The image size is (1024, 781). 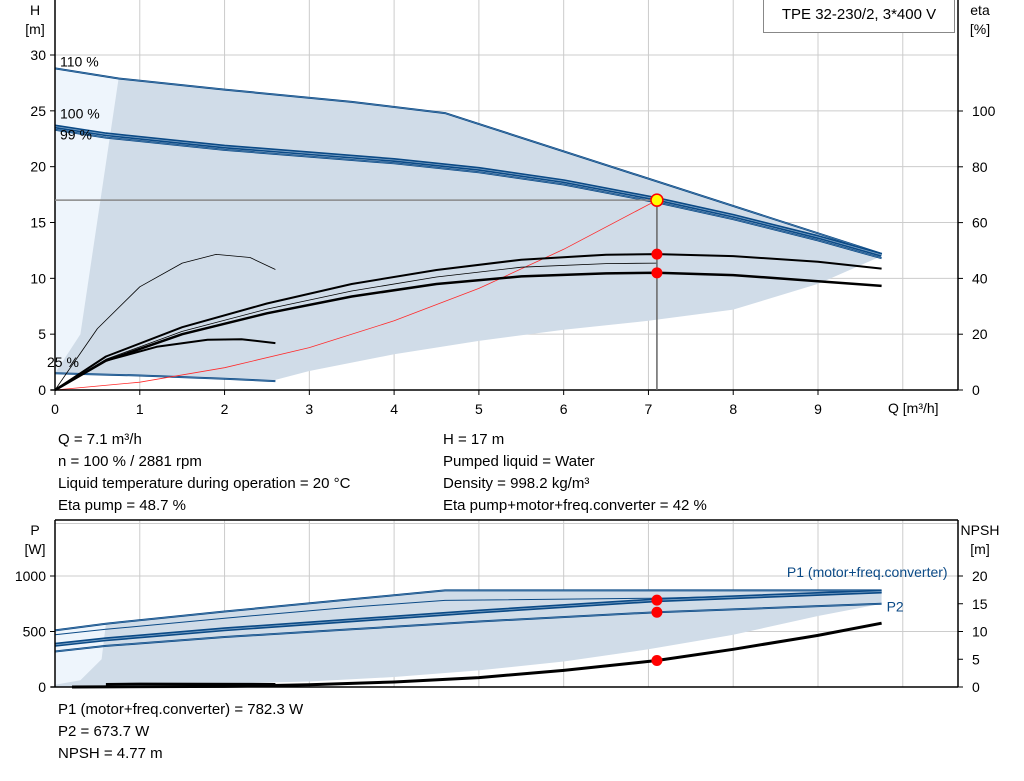 I want to click on info-npsh: NPSH = 4.77 m, so click(x=110, y=753).